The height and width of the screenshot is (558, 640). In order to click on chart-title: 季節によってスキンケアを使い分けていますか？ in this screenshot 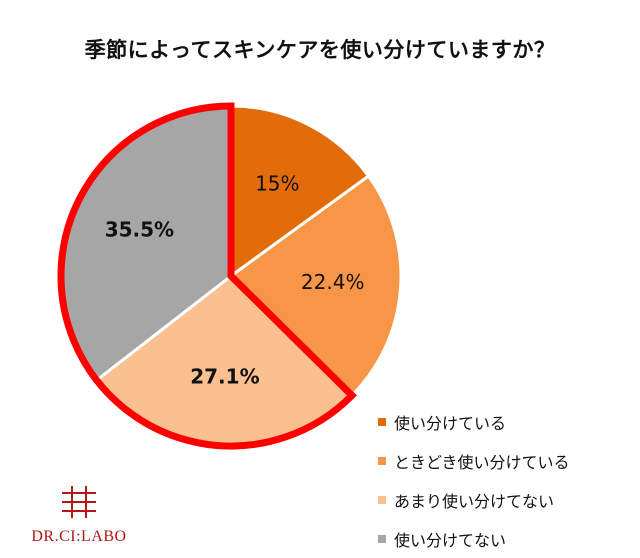, I will do `click(320, 50)`.